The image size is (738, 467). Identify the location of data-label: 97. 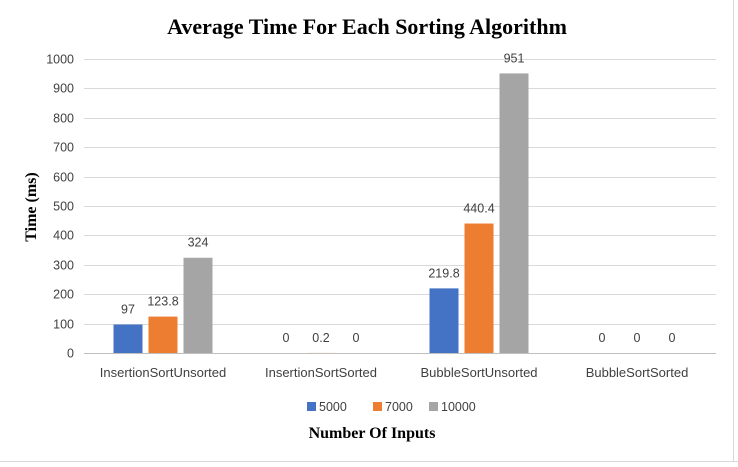
(128, 309).